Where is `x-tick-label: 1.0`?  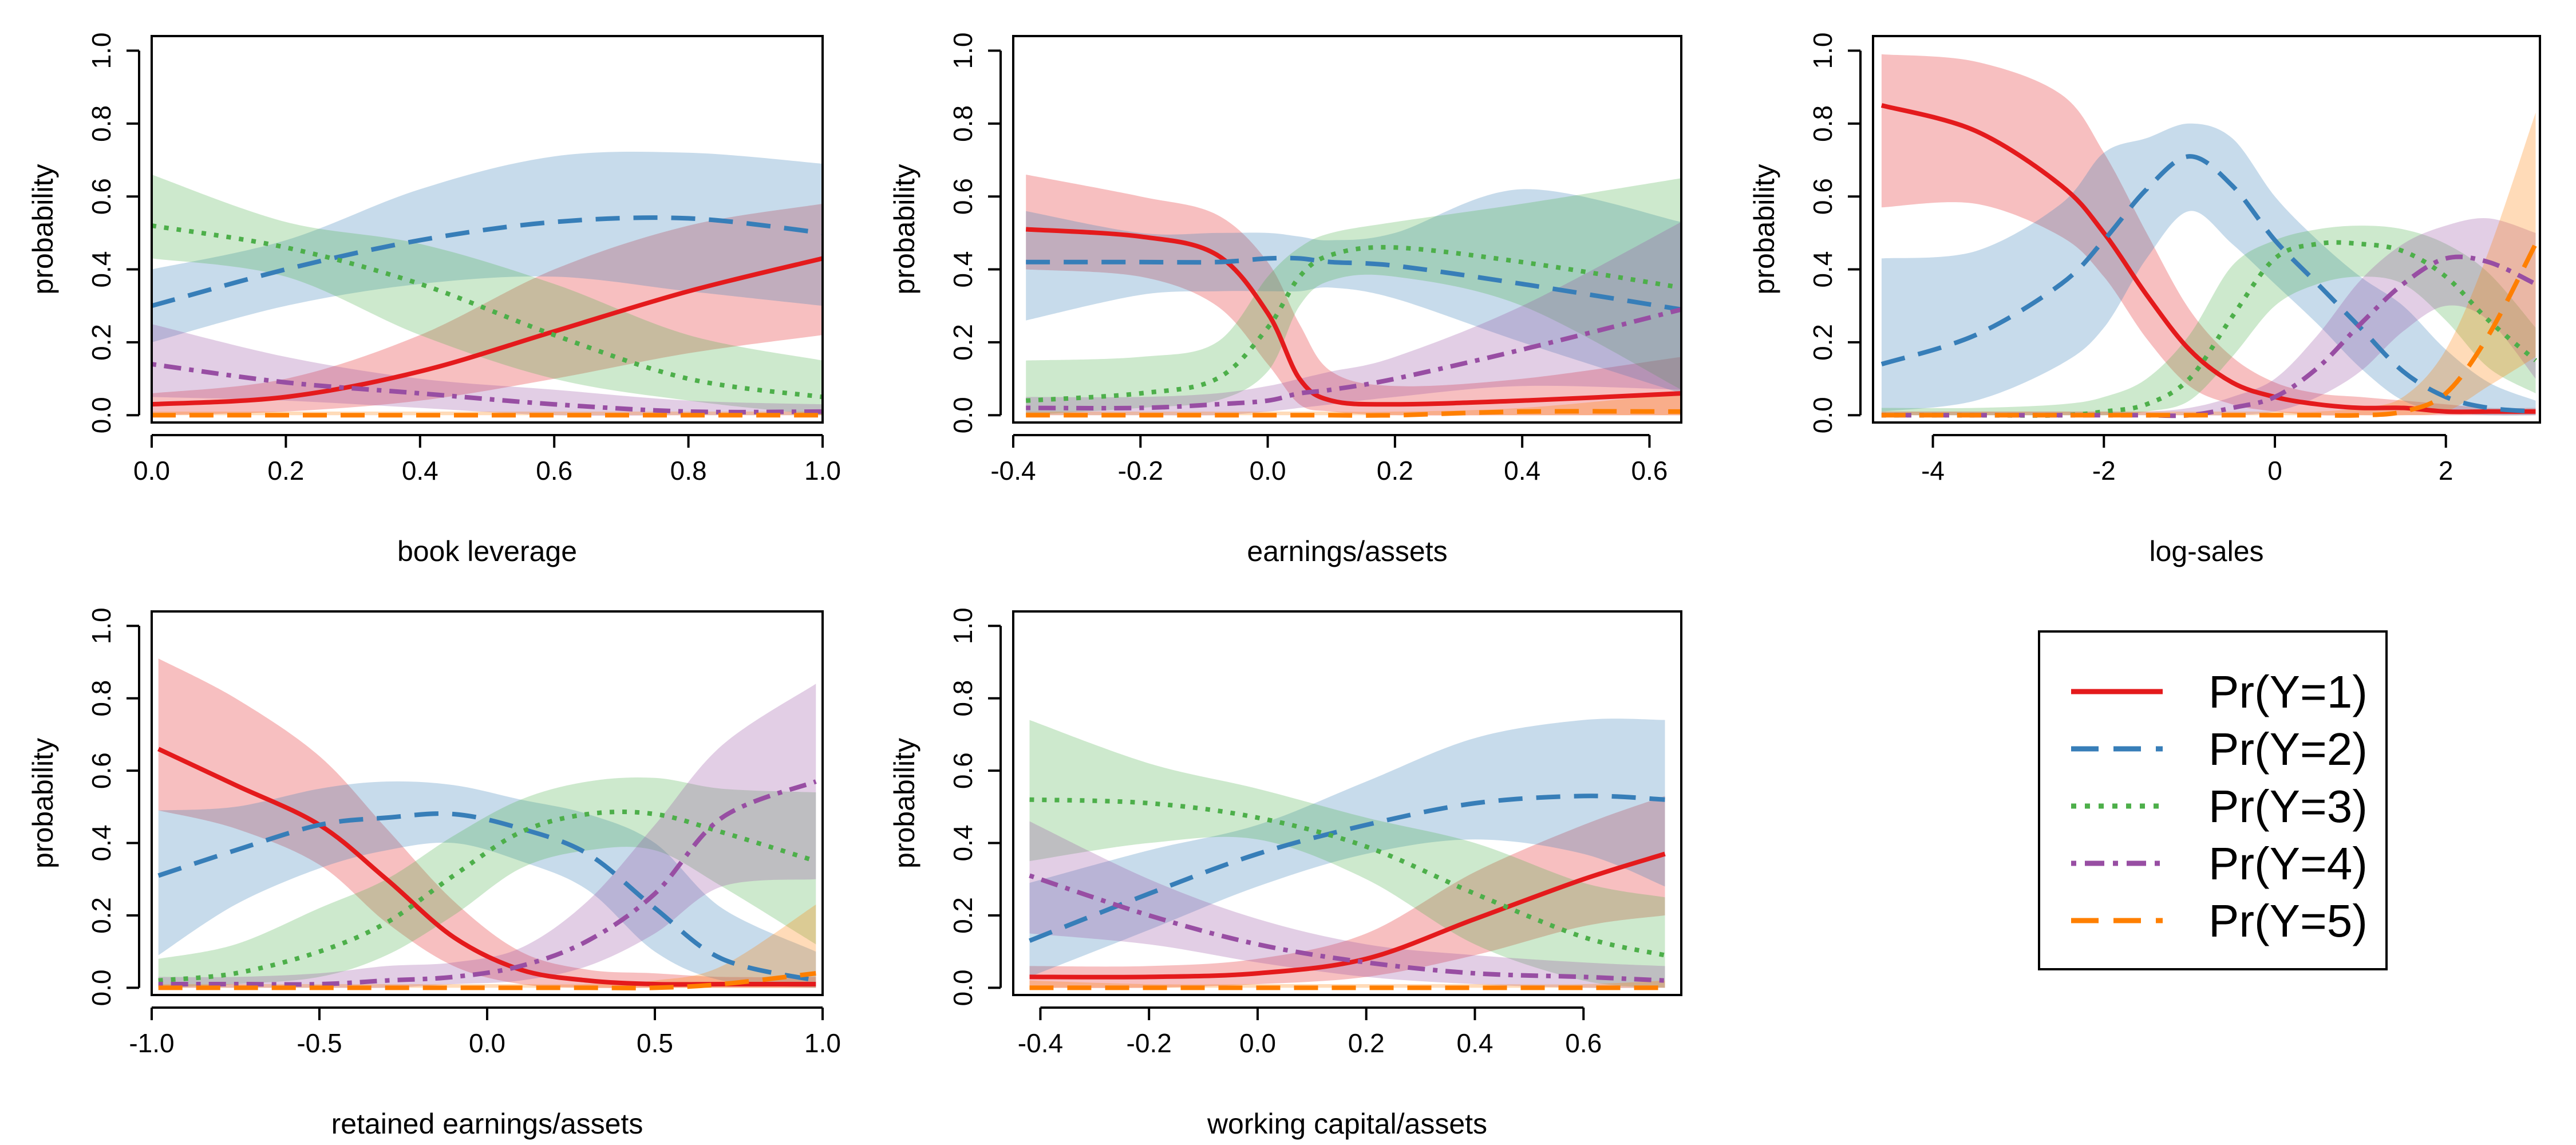
x-tick-label: 1.0 is located at coordinates (822, 1043).